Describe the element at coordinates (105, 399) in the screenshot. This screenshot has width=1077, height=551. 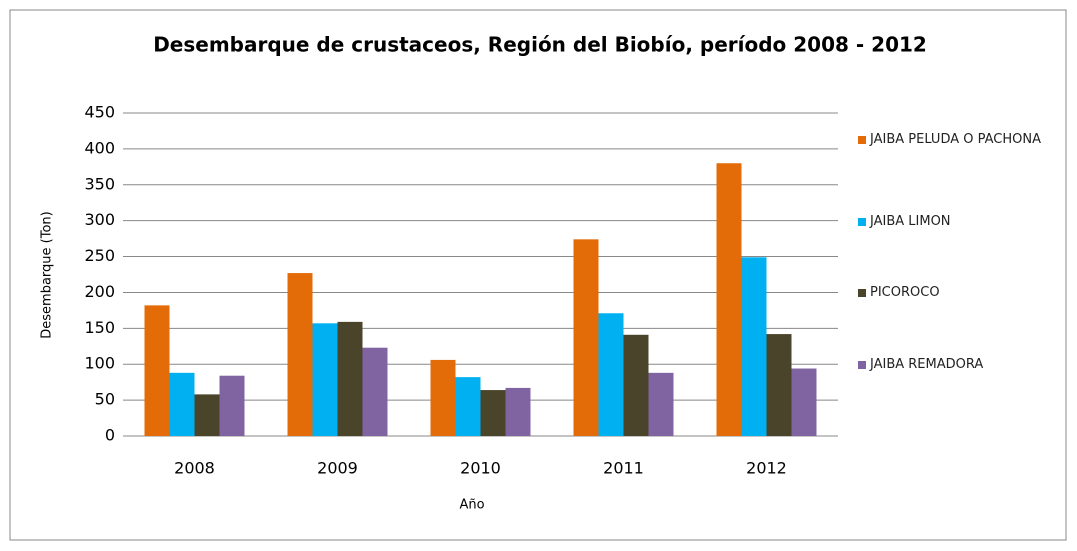
I see `y-tick-label: 50` at that location.